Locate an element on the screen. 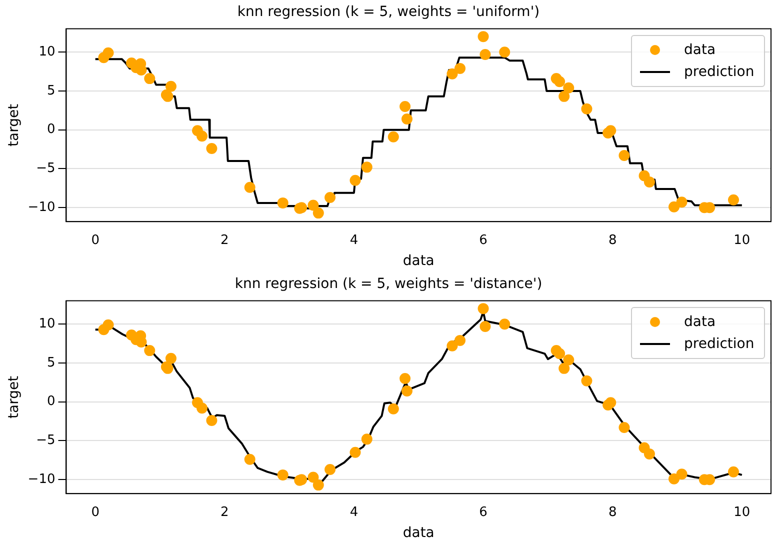 This screenshot has width=777, height=551. chart-title: knn regression (k = 5, weights = 'distance') is located at coordinates (388, 284).